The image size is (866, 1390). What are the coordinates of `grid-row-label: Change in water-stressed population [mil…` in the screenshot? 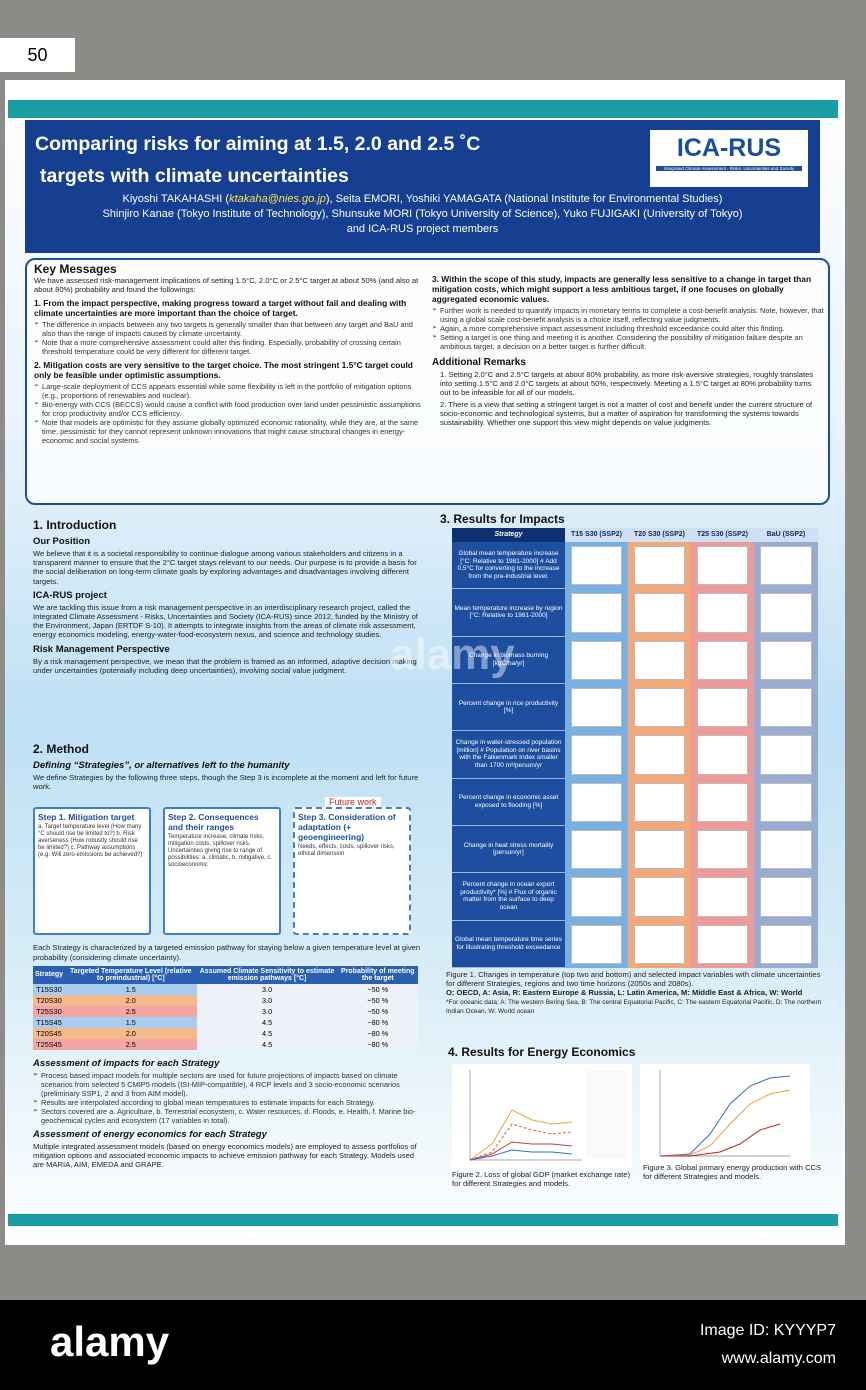 It's located at (508, 755).